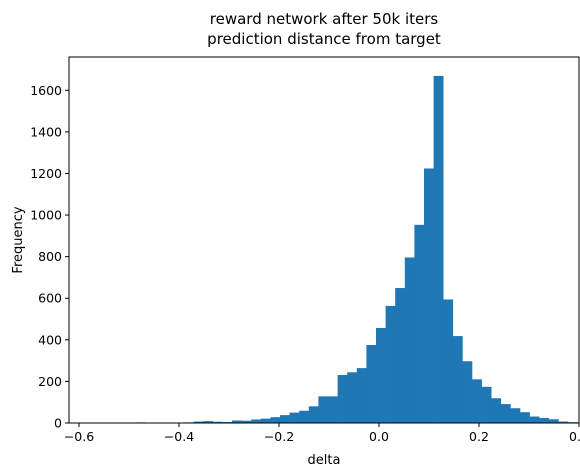  Describe the element at coordinates (46, 215) in the screenshot. I see `y-tick-label: 1000` at that location.